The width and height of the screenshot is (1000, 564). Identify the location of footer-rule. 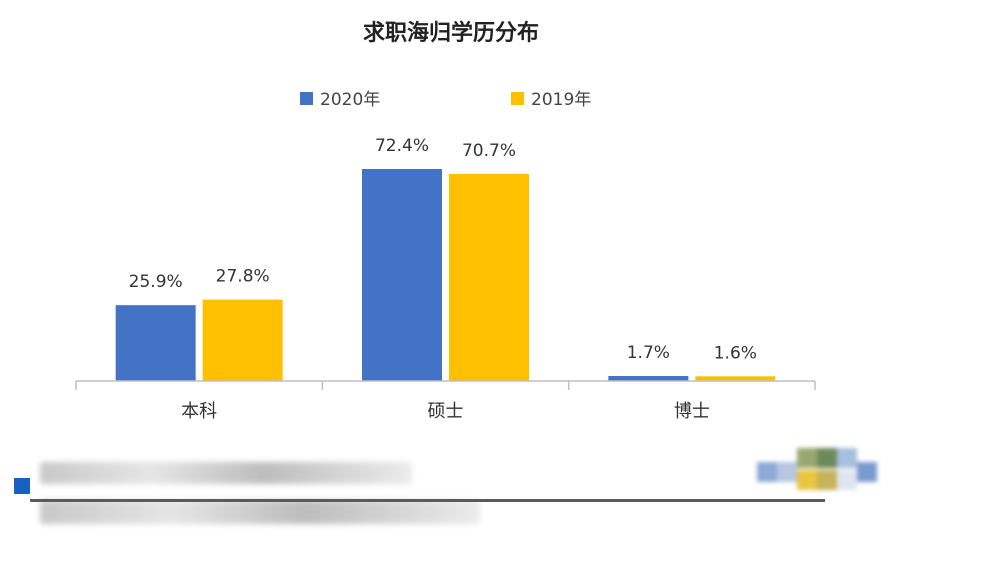
(427, 500).